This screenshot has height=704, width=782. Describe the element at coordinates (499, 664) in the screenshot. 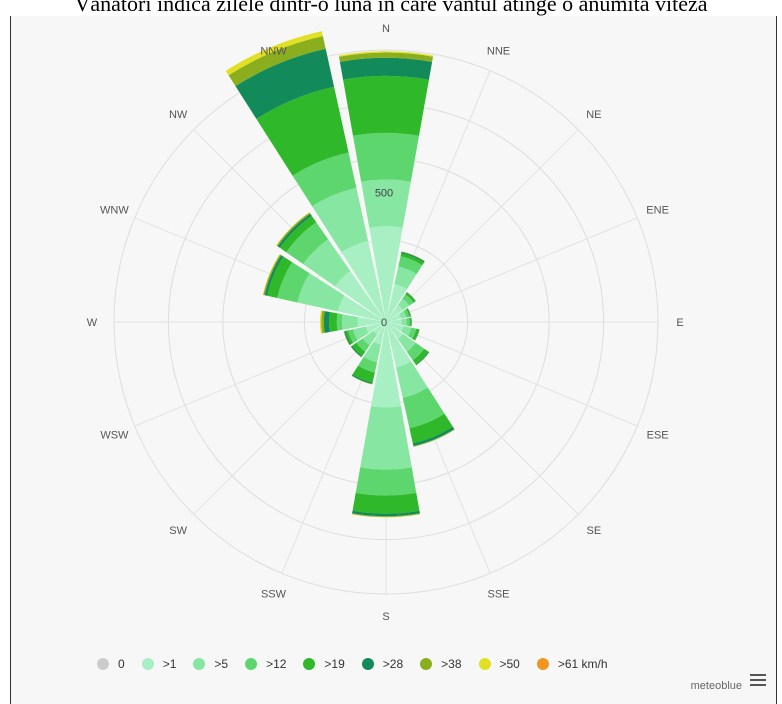

I see `legend-item: >50` at that location.